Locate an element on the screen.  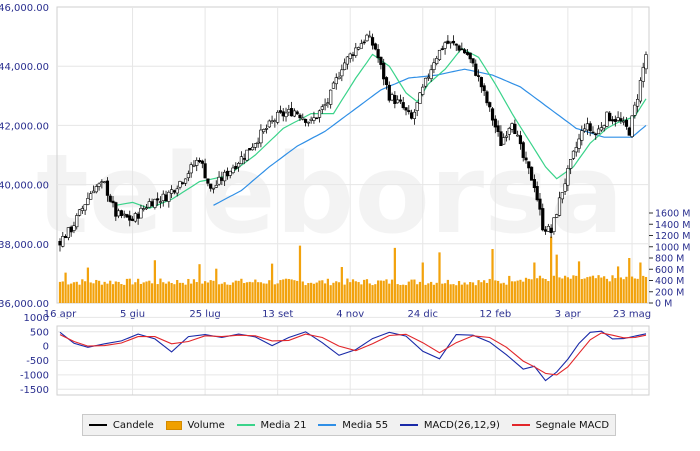
legend-item: Media 55 is located at coordinates (353, 425).